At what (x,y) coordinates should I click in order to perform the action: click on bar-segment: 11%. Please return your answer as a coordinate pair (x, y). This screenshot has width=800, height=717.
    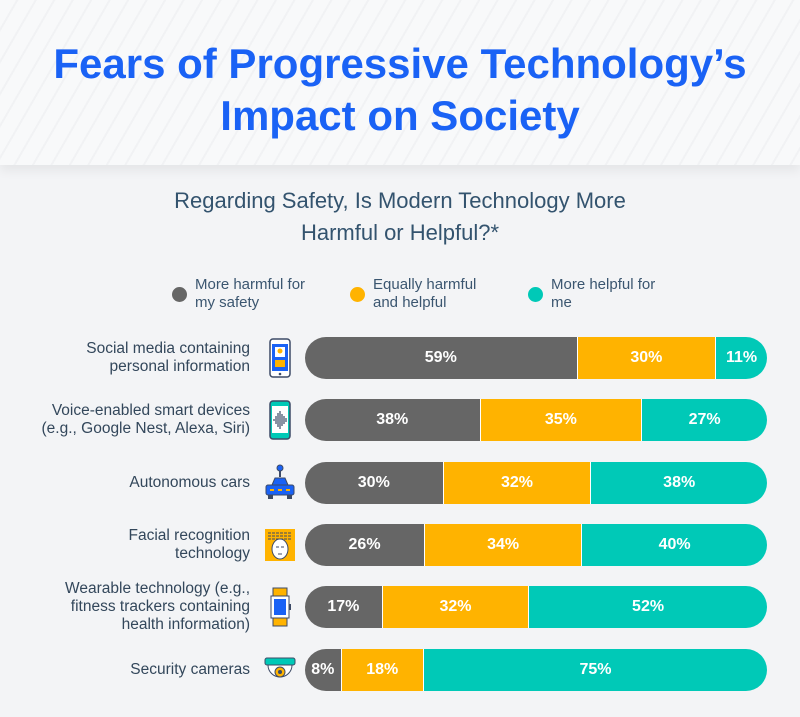
    Looking at the image, I should click on (741, 358).